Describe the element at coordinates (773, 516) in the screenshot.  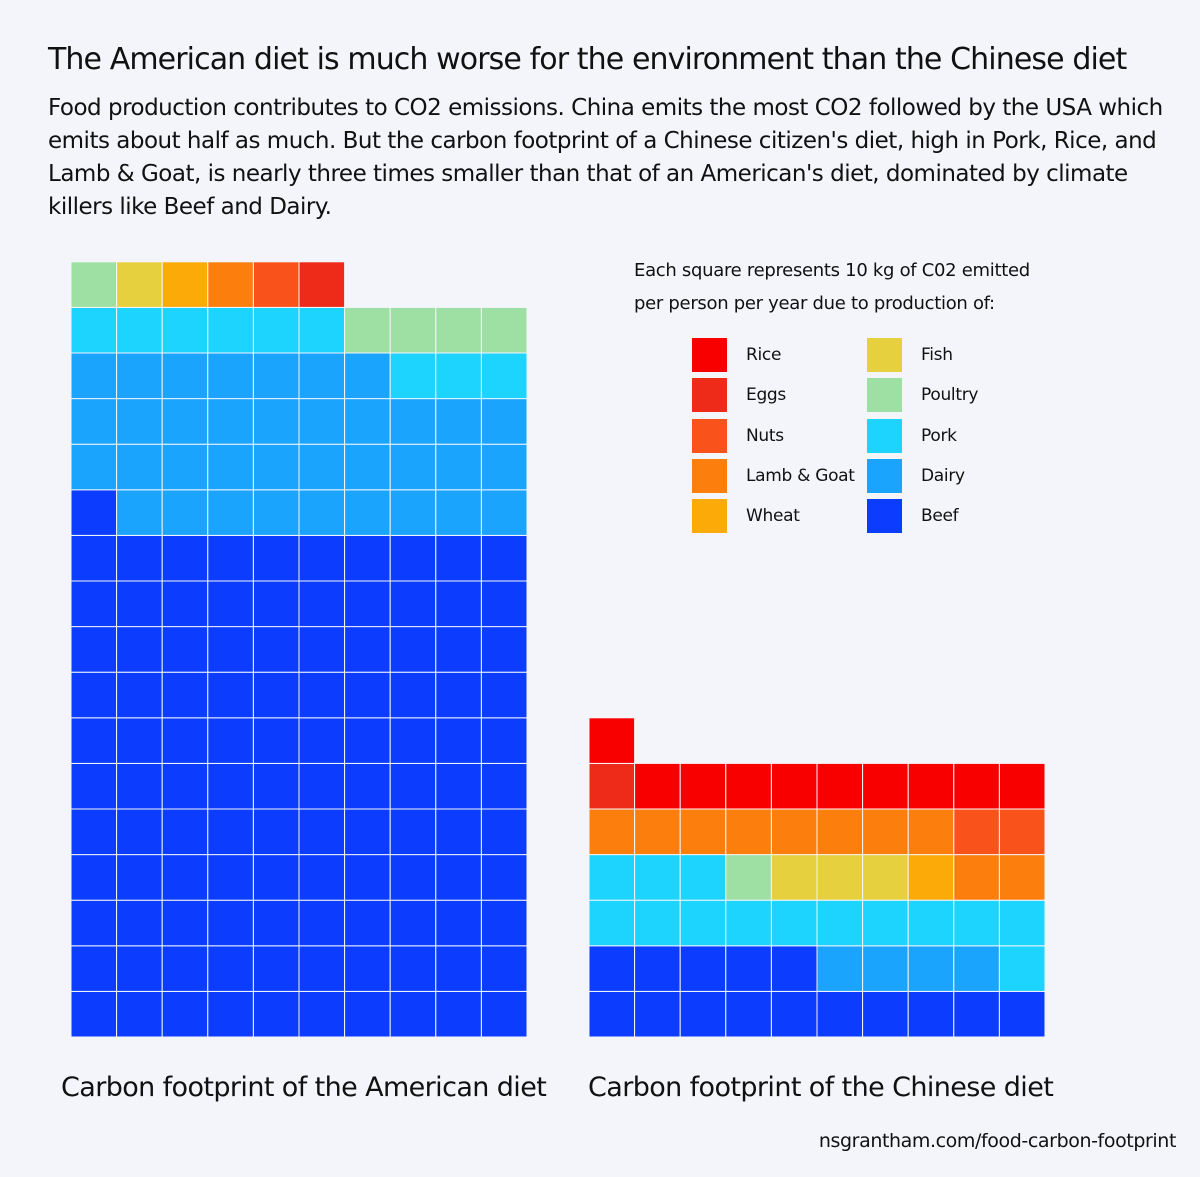
I see `legend-label: Wheat` at that location.